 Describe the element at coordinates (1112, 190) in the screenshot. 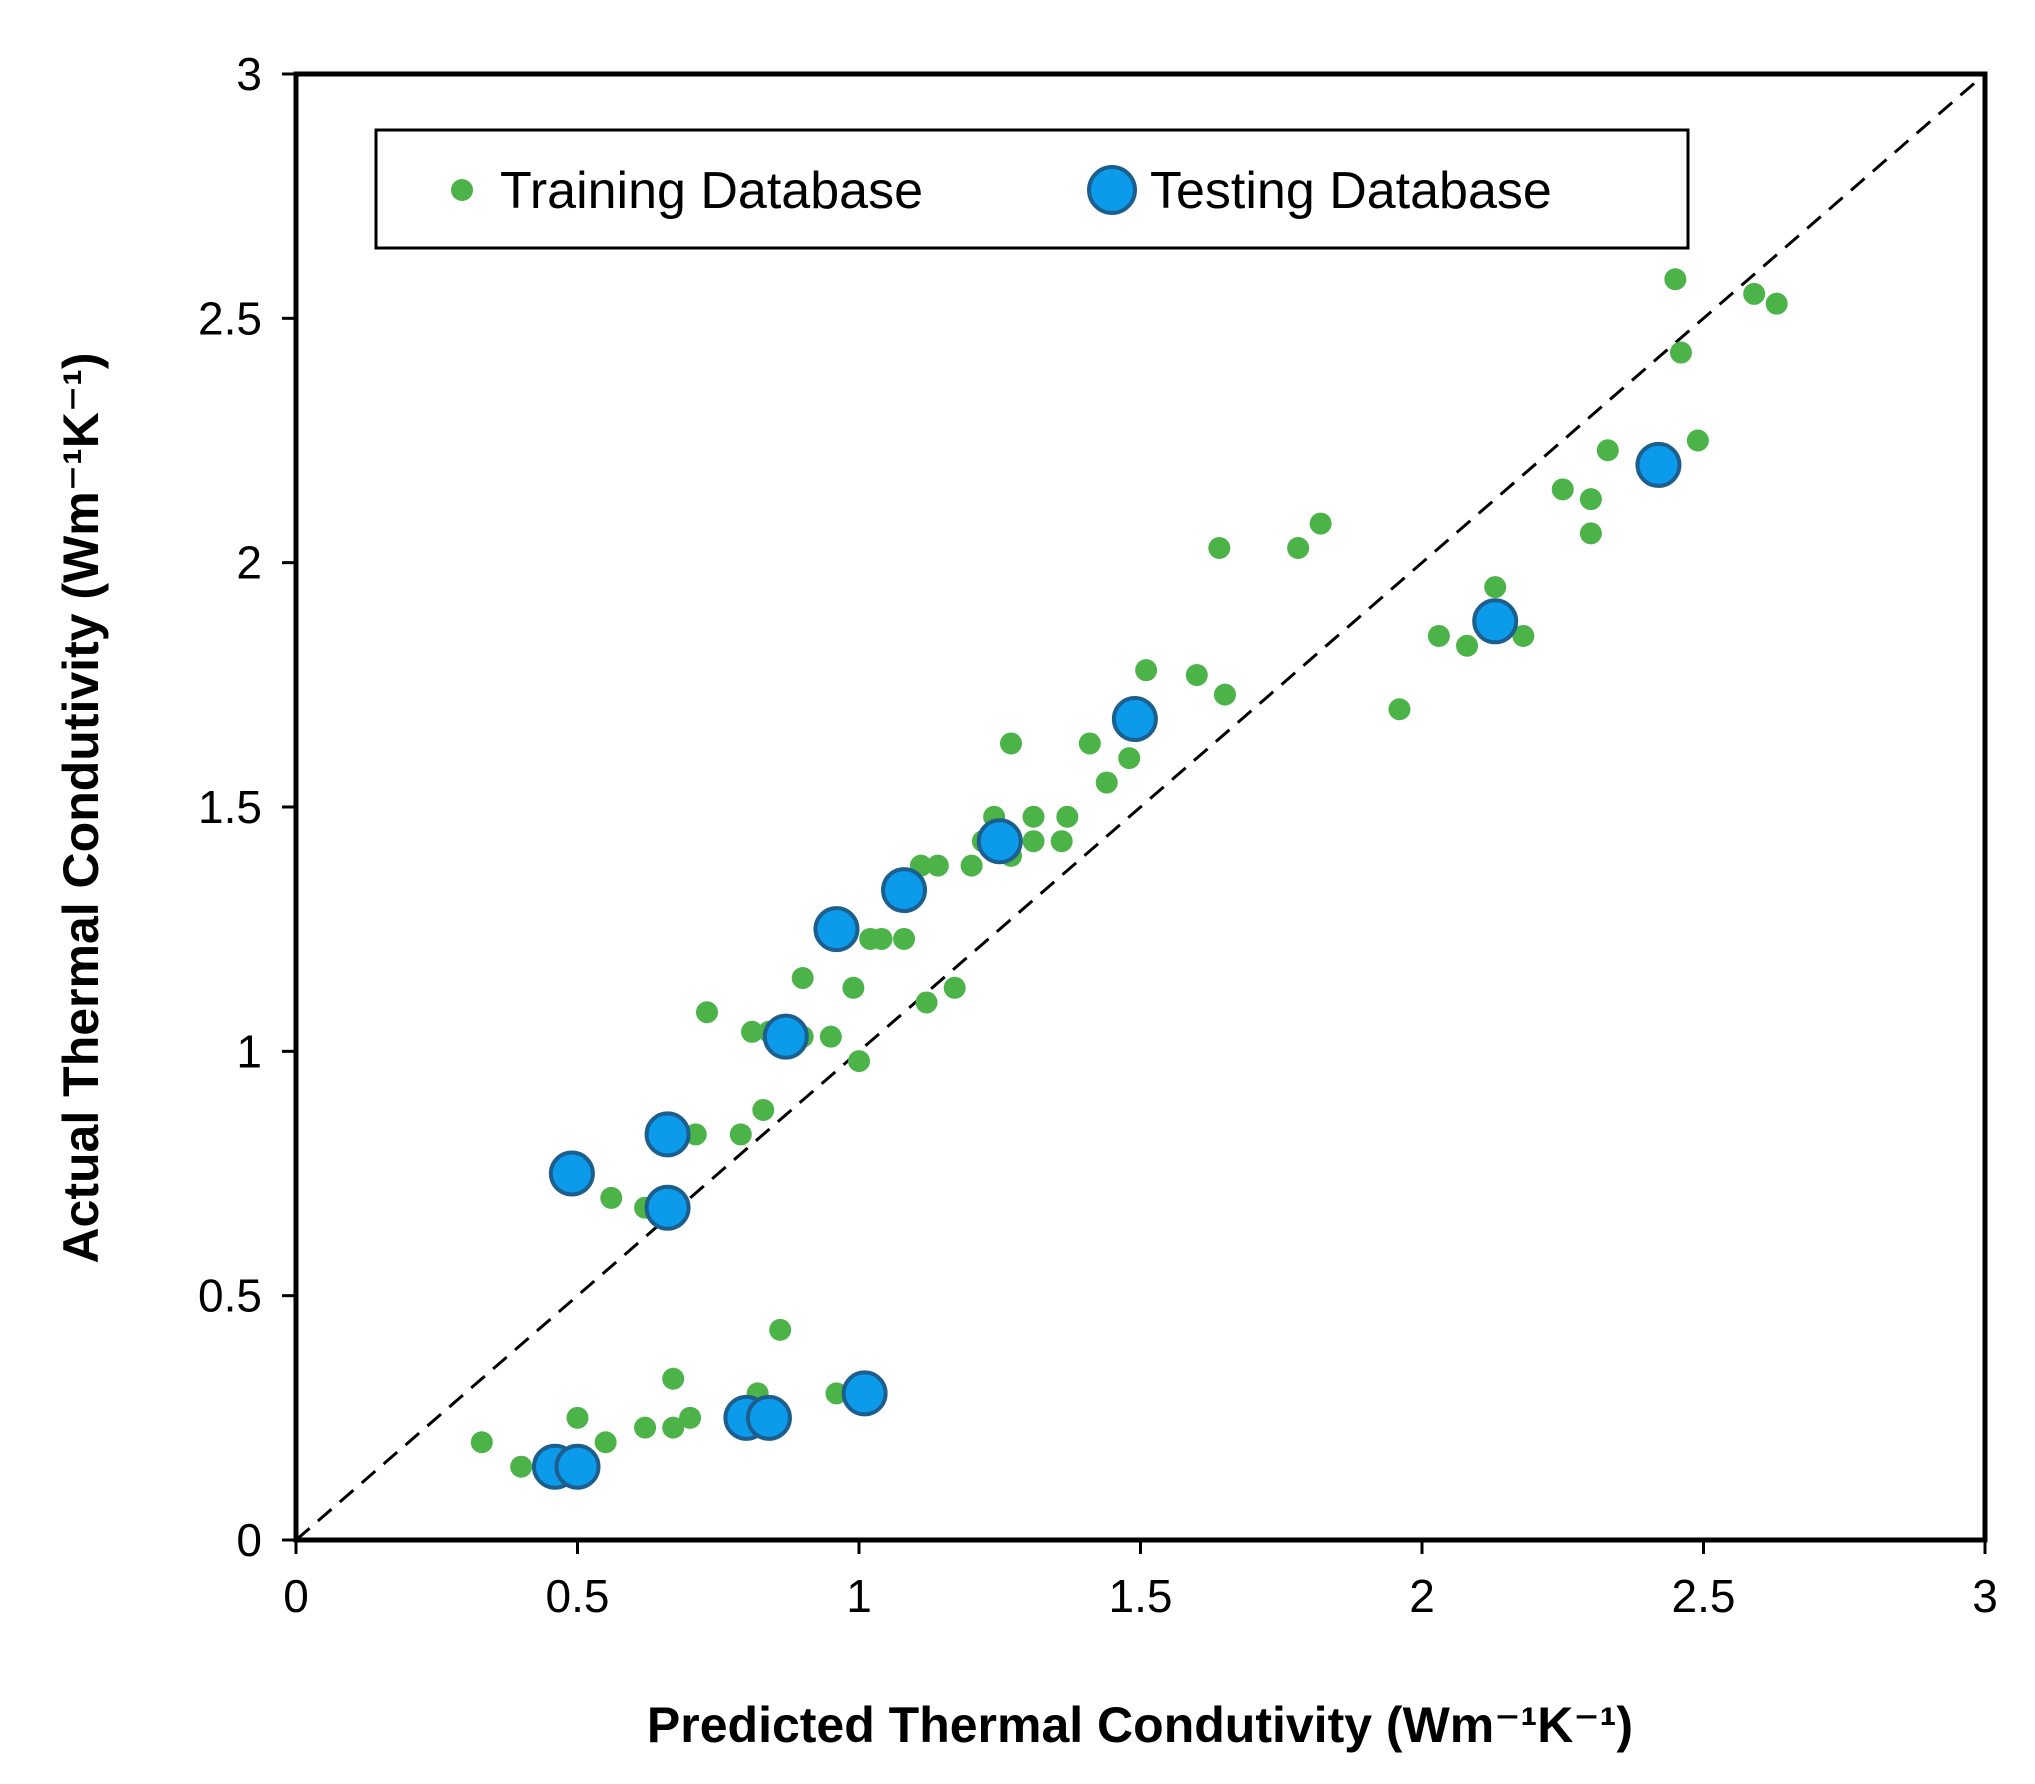

I see `legend-testing-marker` at that location.